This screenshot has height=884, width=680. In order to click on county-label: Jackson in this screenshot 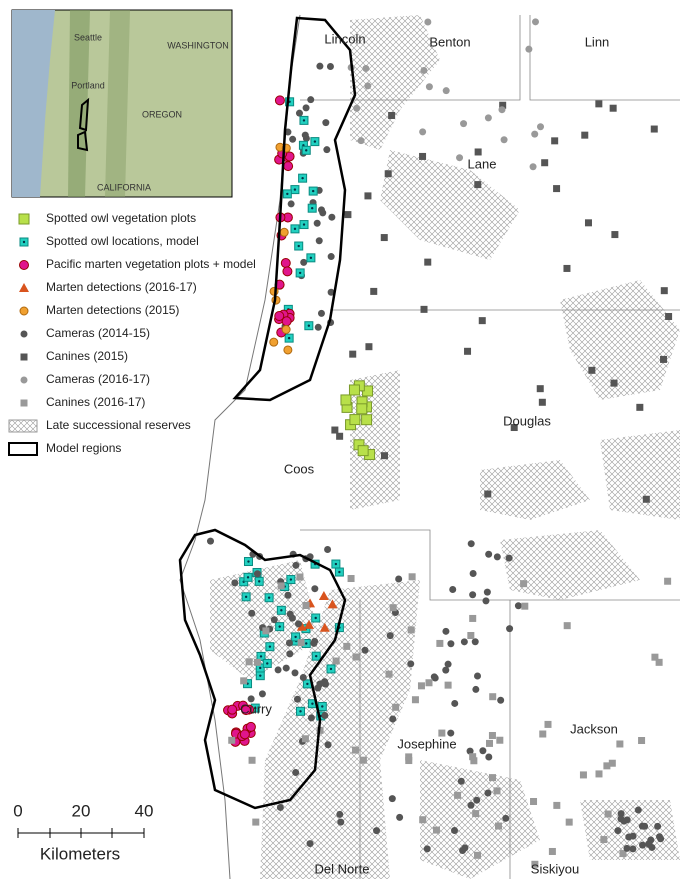, I will do `click(594, 728)`.